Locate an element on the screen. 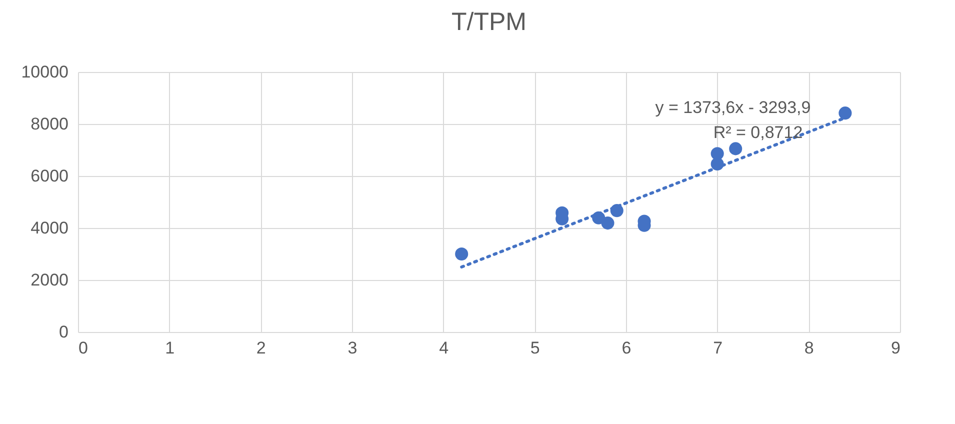  x-tick-label: 9 is located at coordinates (895, 348).